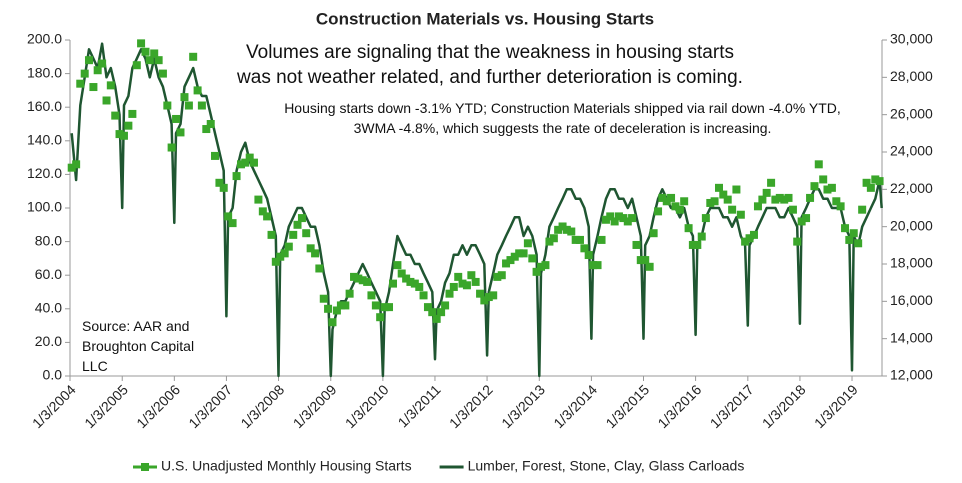  I want to click on x-tick-label: 1/3/2008, so click(262, 406).